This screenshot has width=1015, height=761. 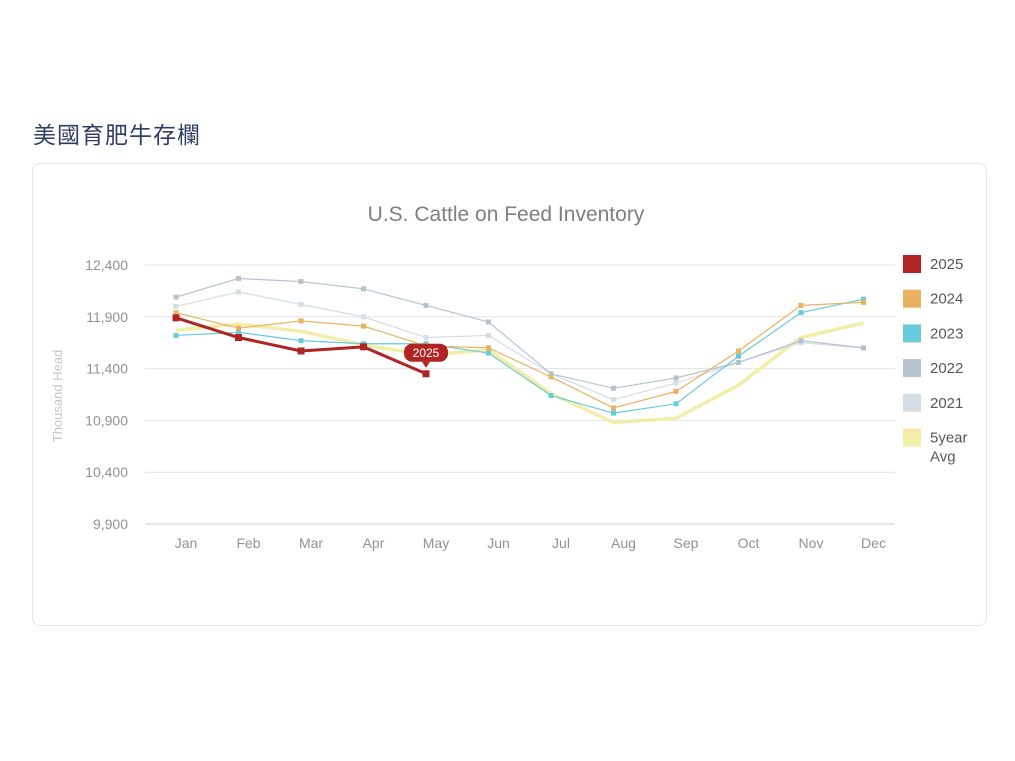 I want to click on x-tick-label: Aug, so click(x=623, y=543).